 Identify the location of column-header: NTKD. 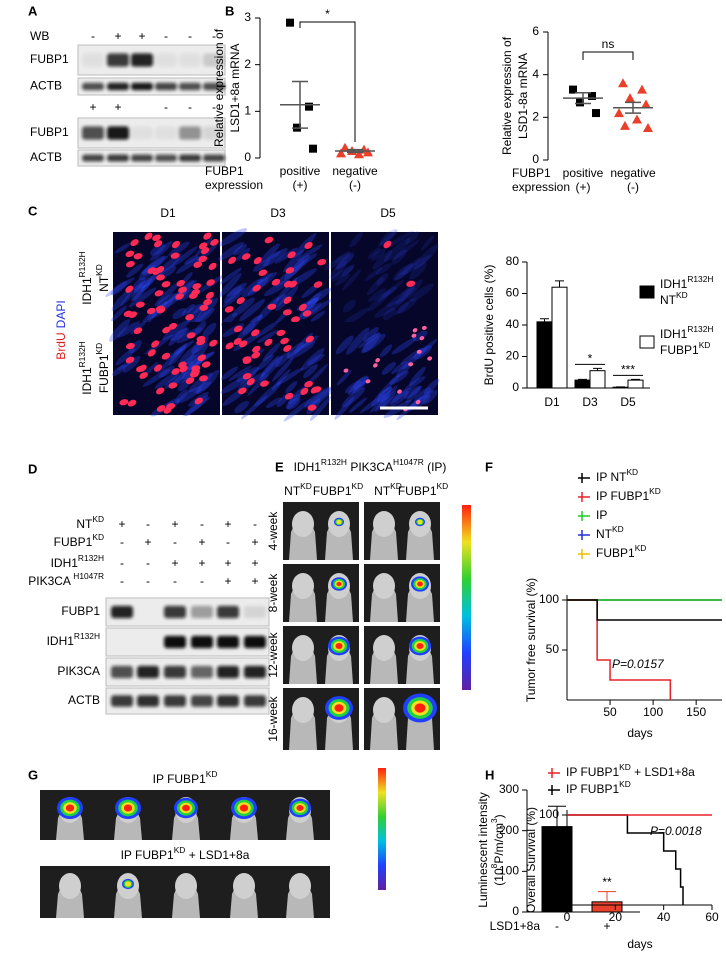
(388, 489).